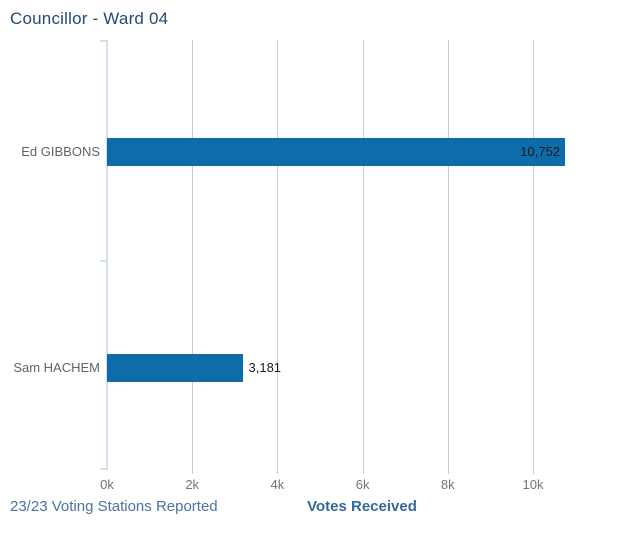 This screenshot has width=640, height=533. I want to click on bar-value-label: 10,752, so click(540, 151).